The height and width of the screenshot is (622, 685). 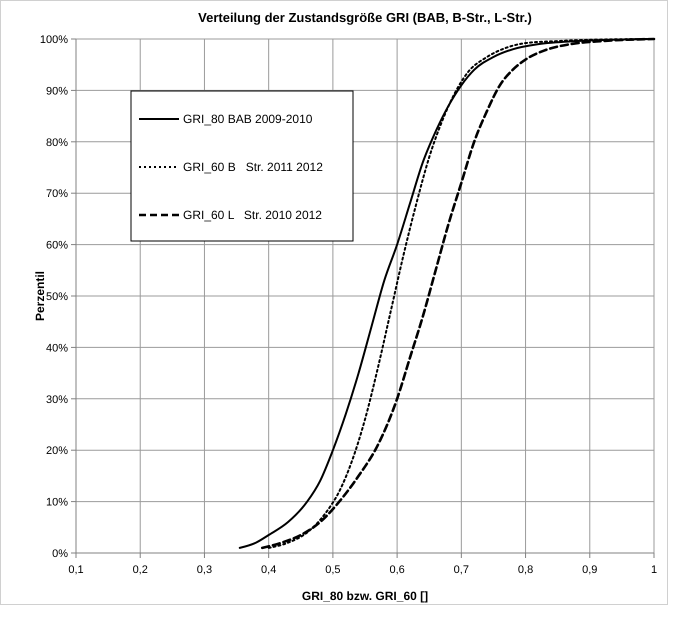 I want to click on y-tick-label: 90%, so click(x=57, y=91).